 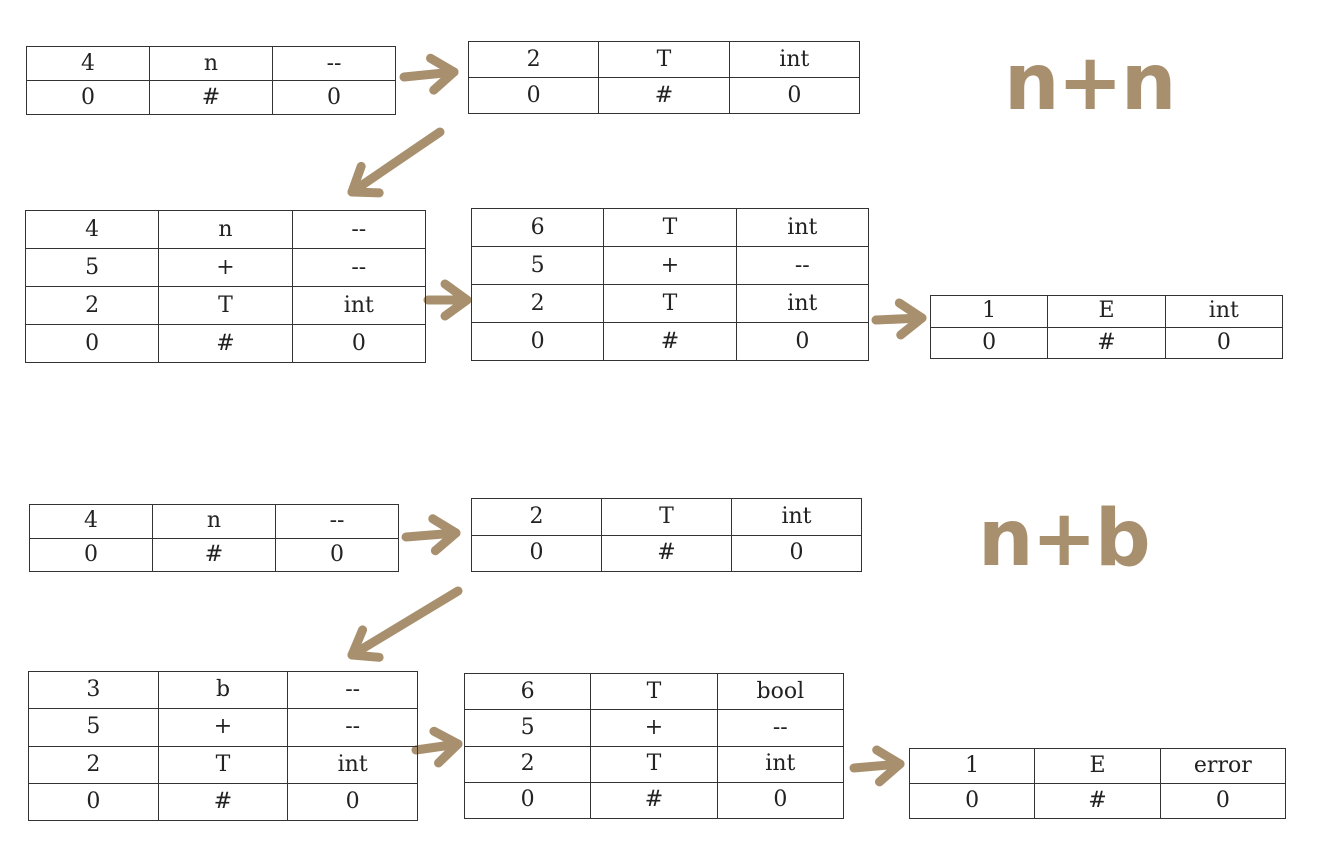 I want to click on arrow-right-6-icon, so click(x=877, y=766).